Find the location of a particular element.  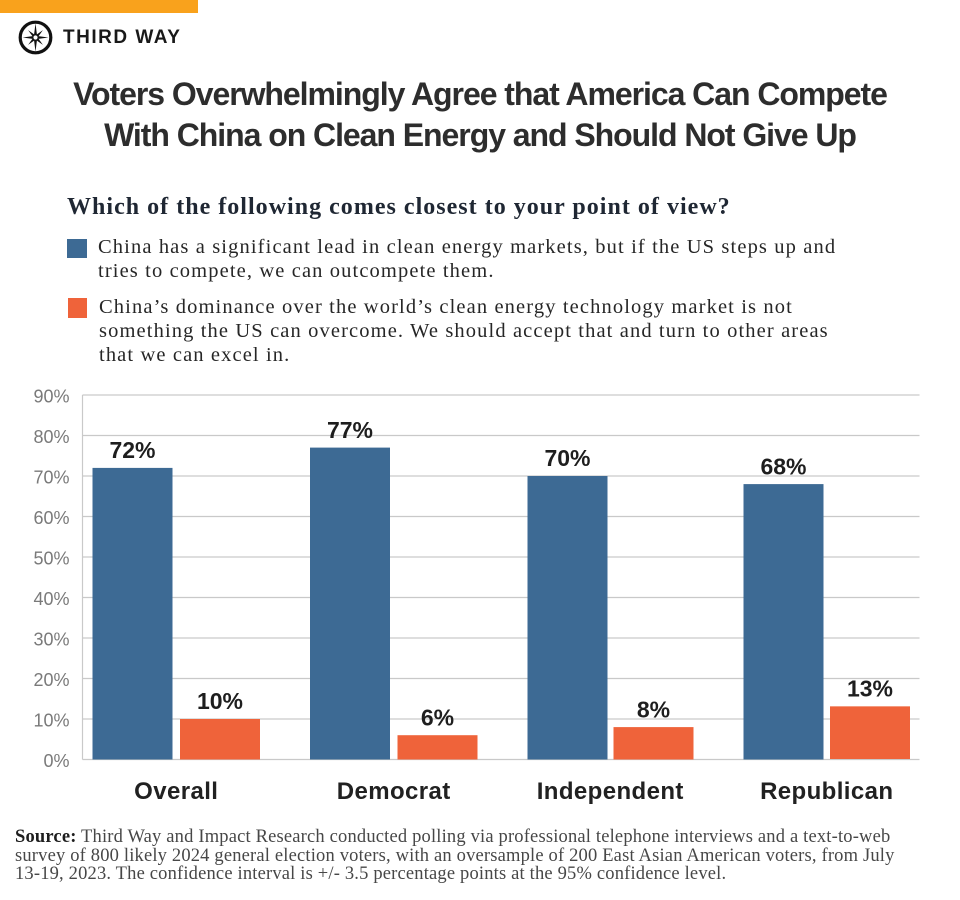

svg-text: 60% is located at coordinates (51, 518).